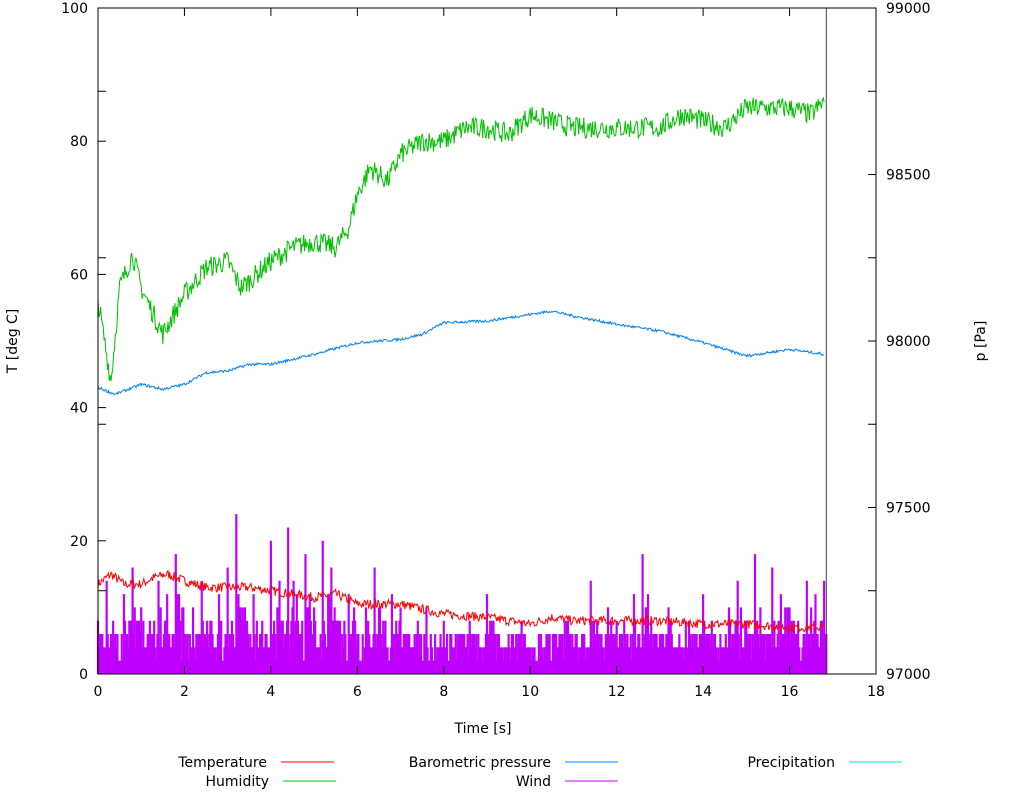 This screenshot has height=804, width=1024. What do you see at coordinates (79, 142) in the screenshot?
I see `y-tick-label: 80` at bounding box center [79, 142].